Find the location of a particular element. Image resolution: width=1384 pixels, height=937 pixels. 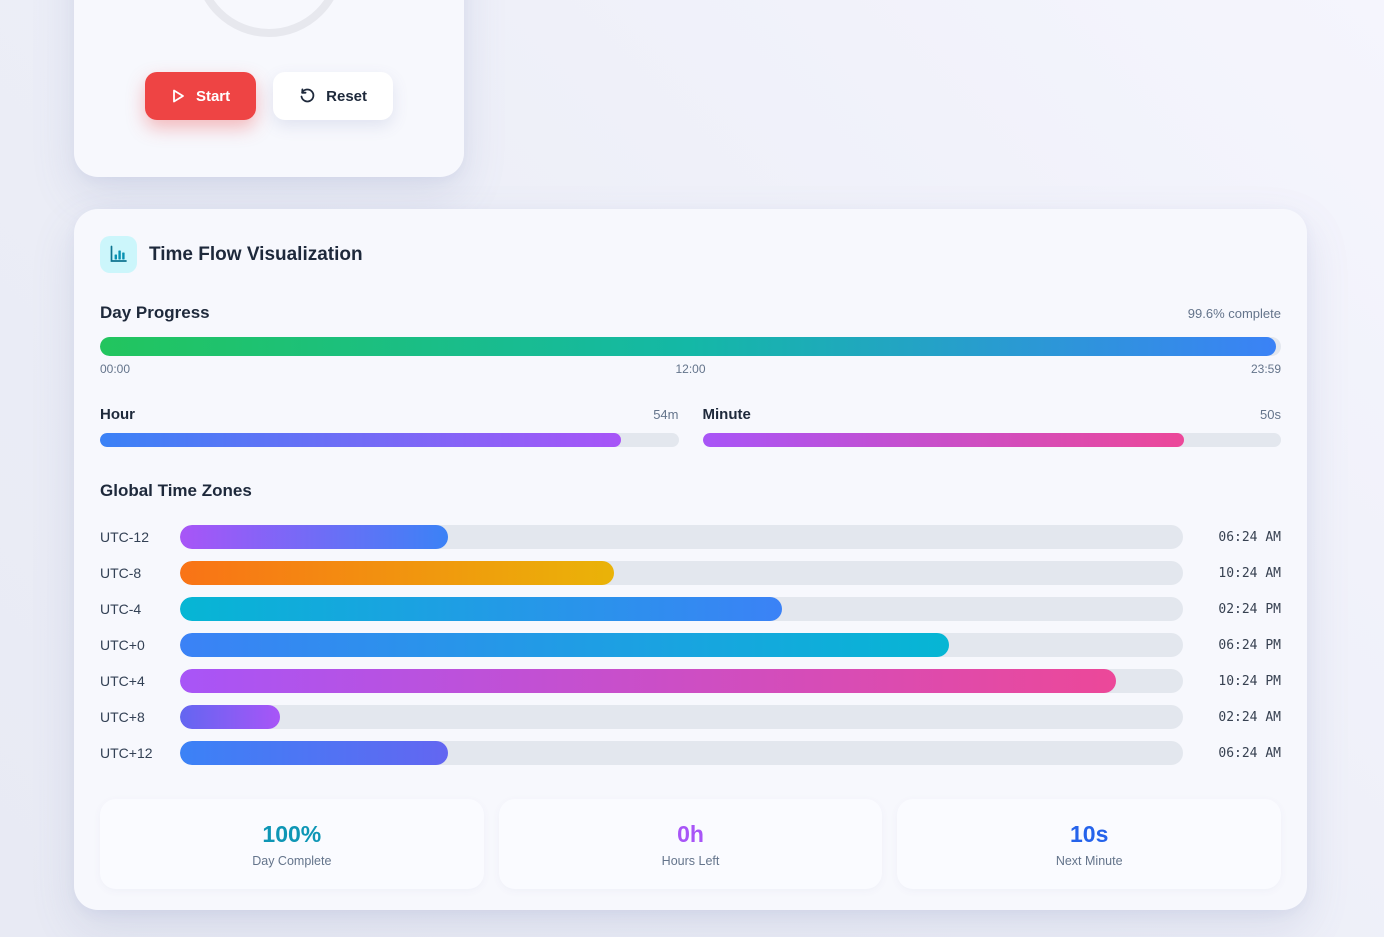

stat-label: Day Complete is located at coordinates (292, 860).